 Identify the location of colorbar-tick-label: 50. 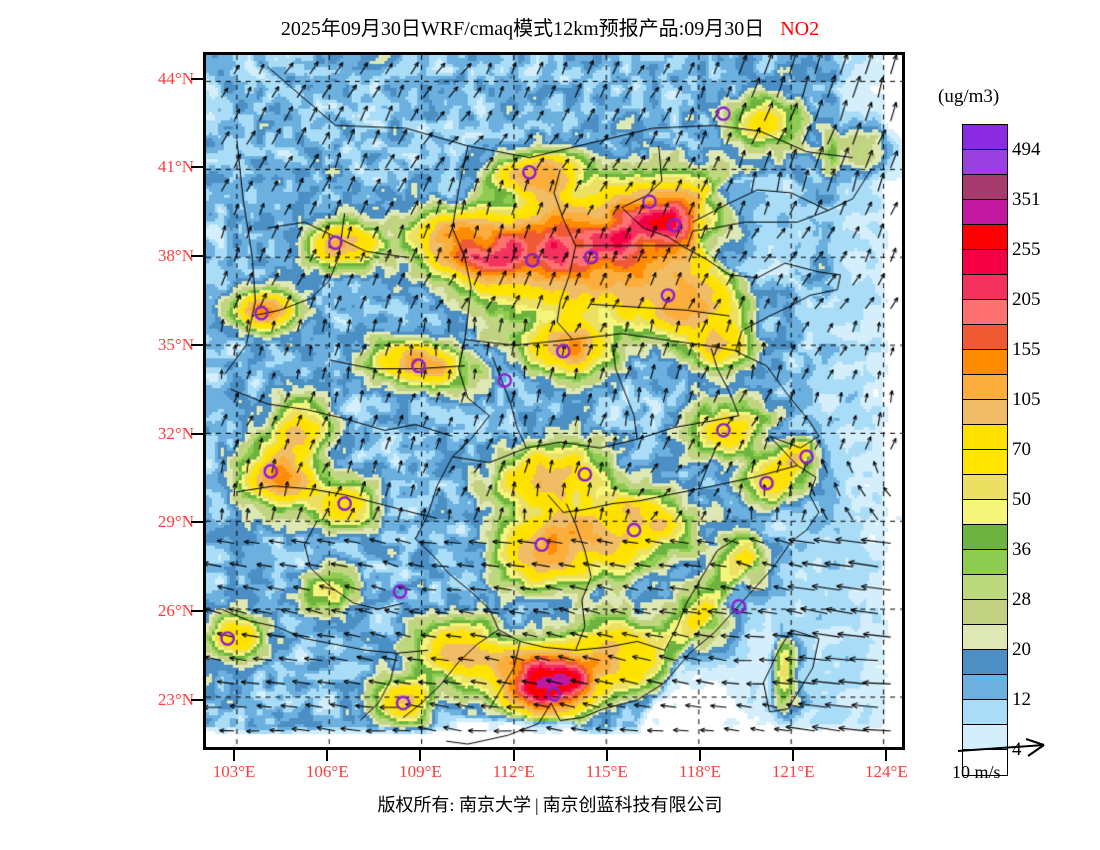
(1021, 499).